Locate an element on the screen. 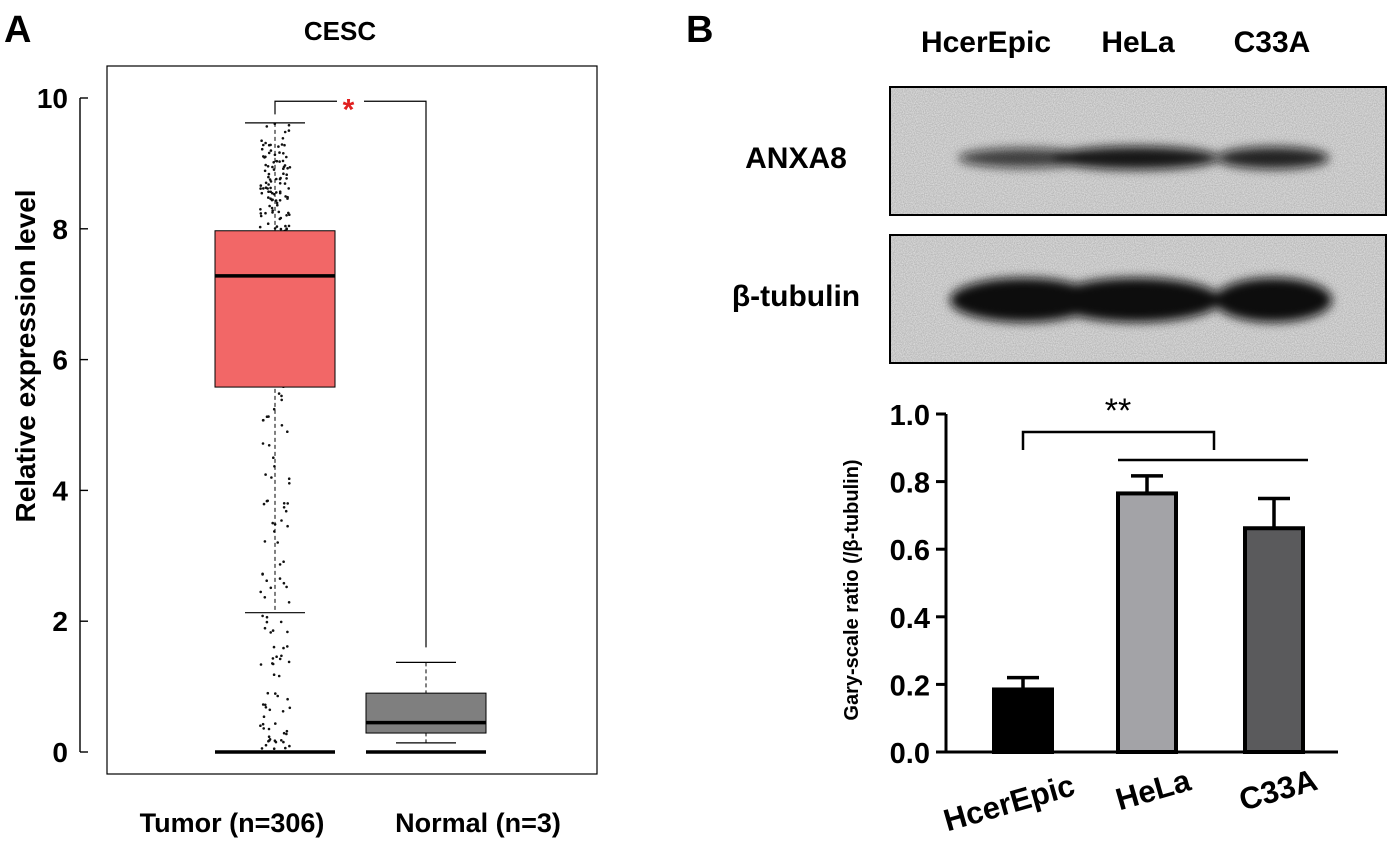  box-plot-y-tick-label: 6 is located at coordinates (60, 360).